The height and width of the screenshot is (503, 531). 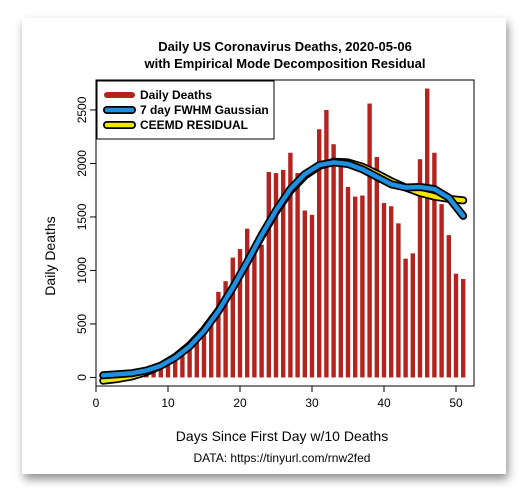 What do you see at coordinates (278, 397) in the screenshot?
I see `x-axis: 0 10 20 30 40 50` at bounding box center [278, 397].